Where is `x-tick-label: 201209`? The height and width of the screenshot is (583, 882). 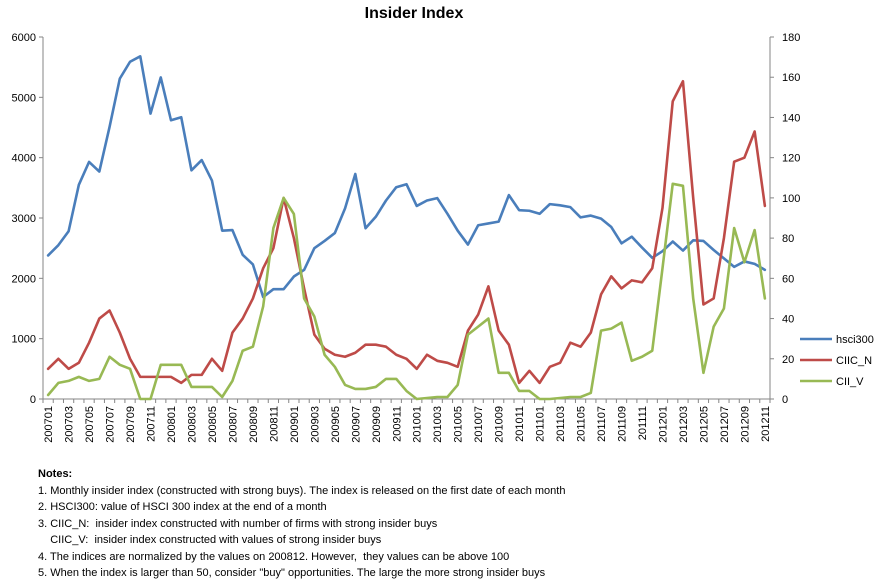
x-tick-label: 201209 is located at coordinates (745, 424).